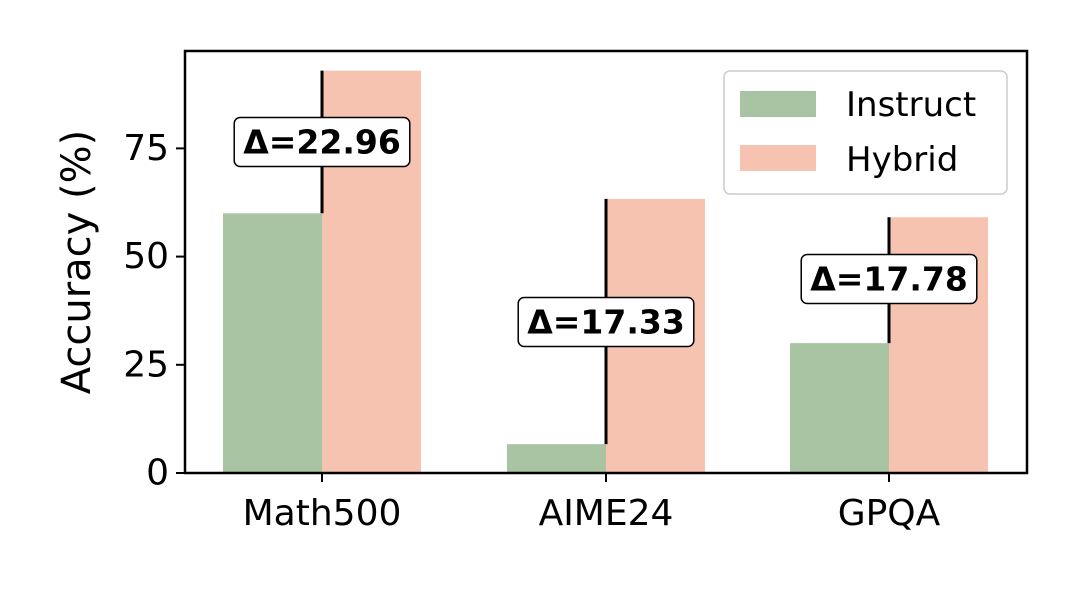  Describe the element at coordinates (889, 513) in the screenshot. I see `x-tick-label-gpqa: GPQA` at that location.